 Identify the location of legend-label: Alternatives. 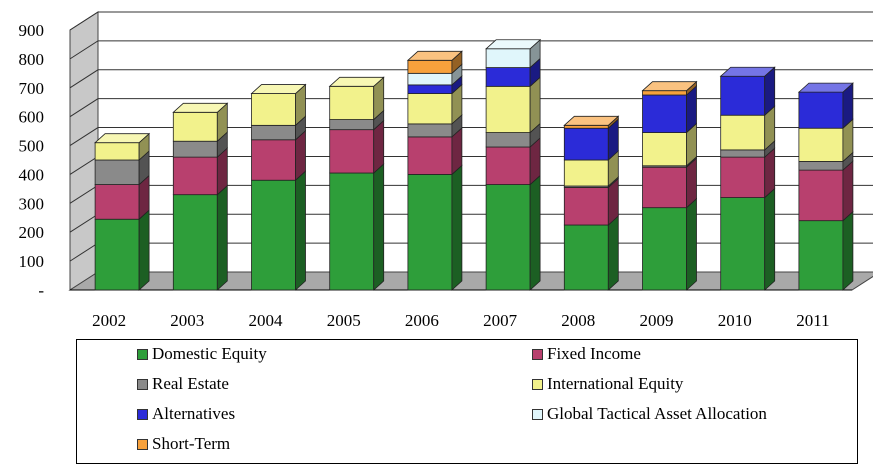
(193, 414).